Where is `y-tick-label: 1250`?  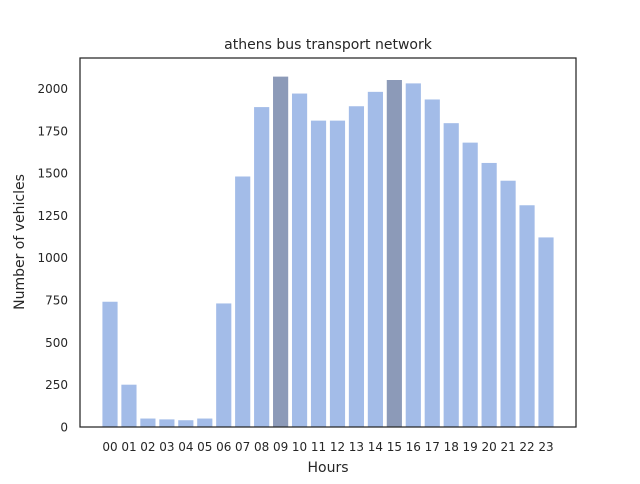 y-tick-label: 1250 is located at coordinates (52, 216).